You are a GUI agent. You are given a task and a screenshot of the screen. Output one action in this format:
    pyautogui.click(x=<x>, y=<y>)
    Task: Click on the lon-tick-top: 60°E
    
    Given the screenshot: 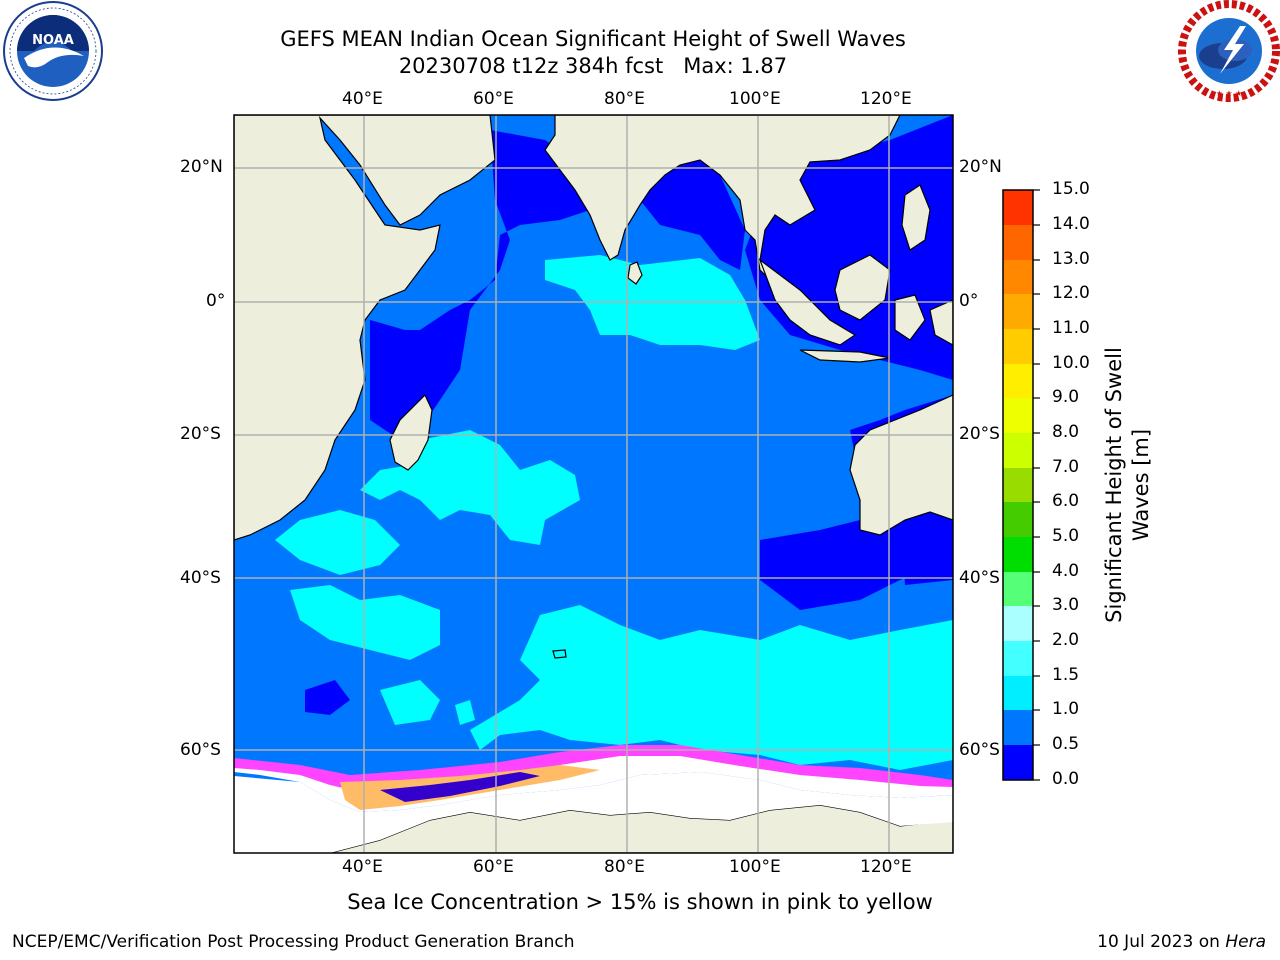 What is the action you would take?
    pyautogui.click(x=493, y=99)
    